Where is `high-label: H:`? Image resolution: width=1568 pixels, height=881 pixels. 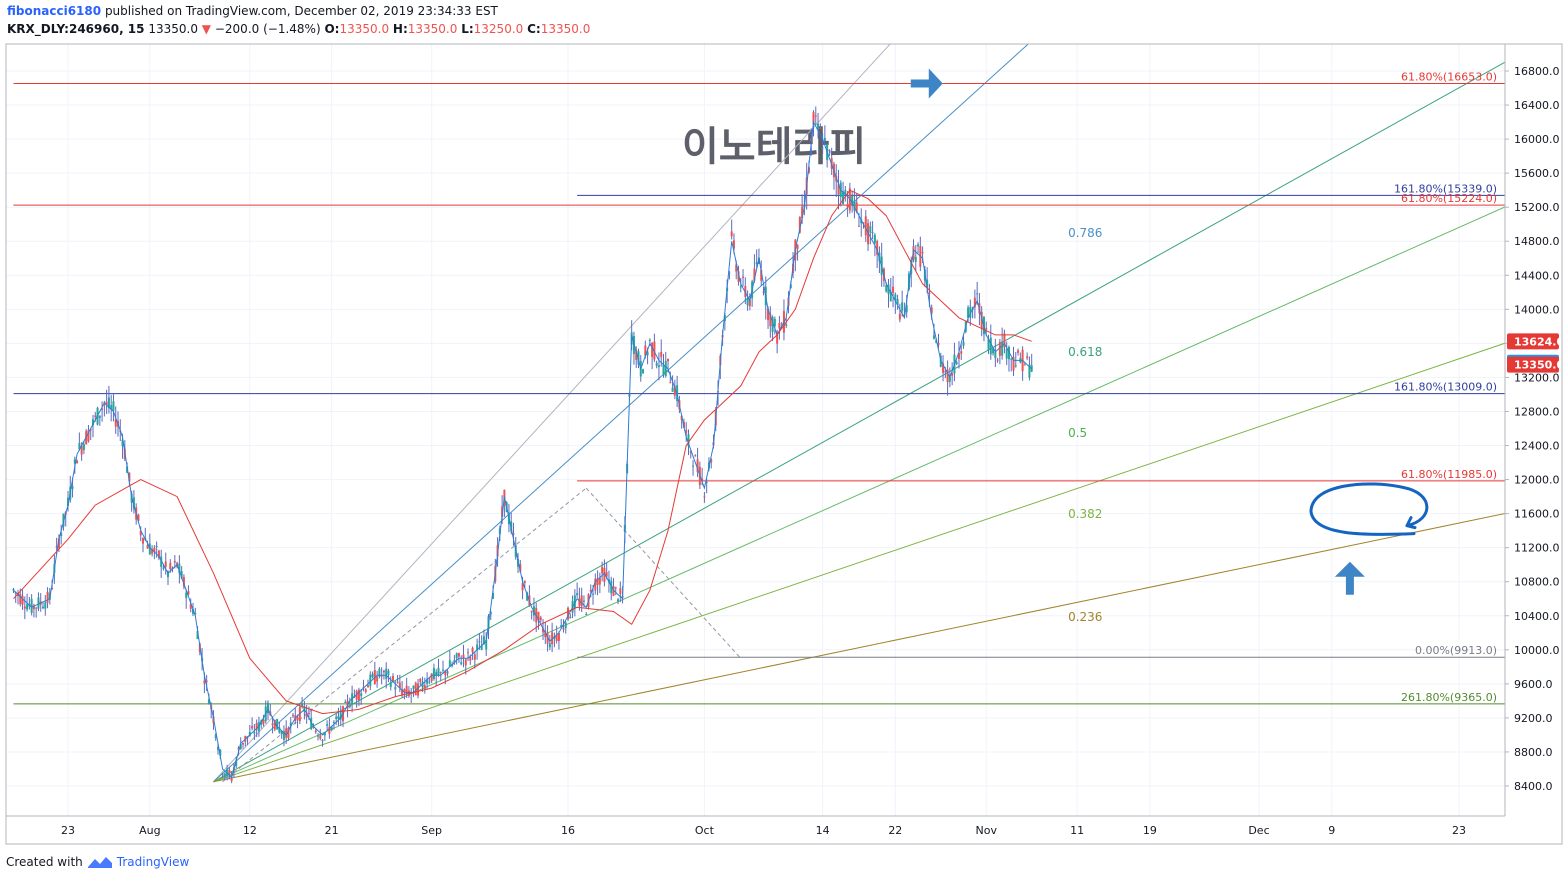 high-label: H: is located at coordinates (400, 29).